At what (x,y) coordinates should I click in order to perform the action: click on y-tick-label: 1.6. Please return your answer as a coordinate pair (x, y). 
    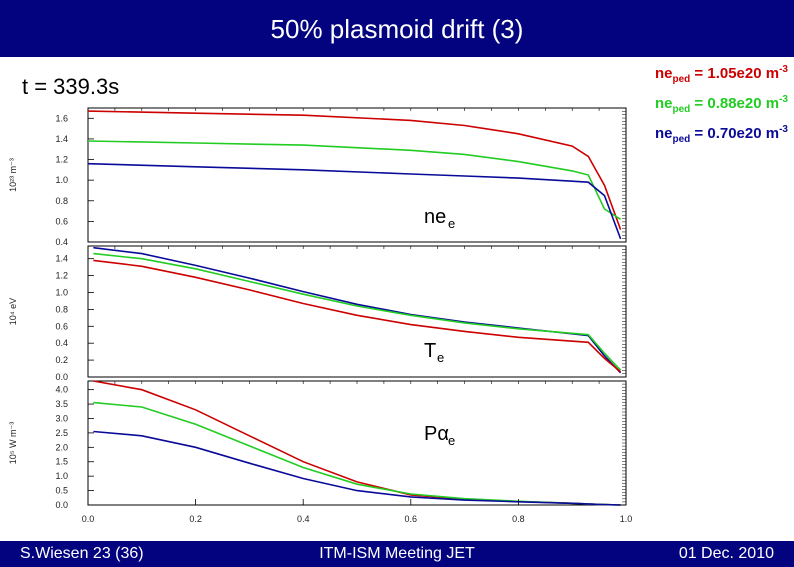
    Looking at the image, I should click on (61, 118).